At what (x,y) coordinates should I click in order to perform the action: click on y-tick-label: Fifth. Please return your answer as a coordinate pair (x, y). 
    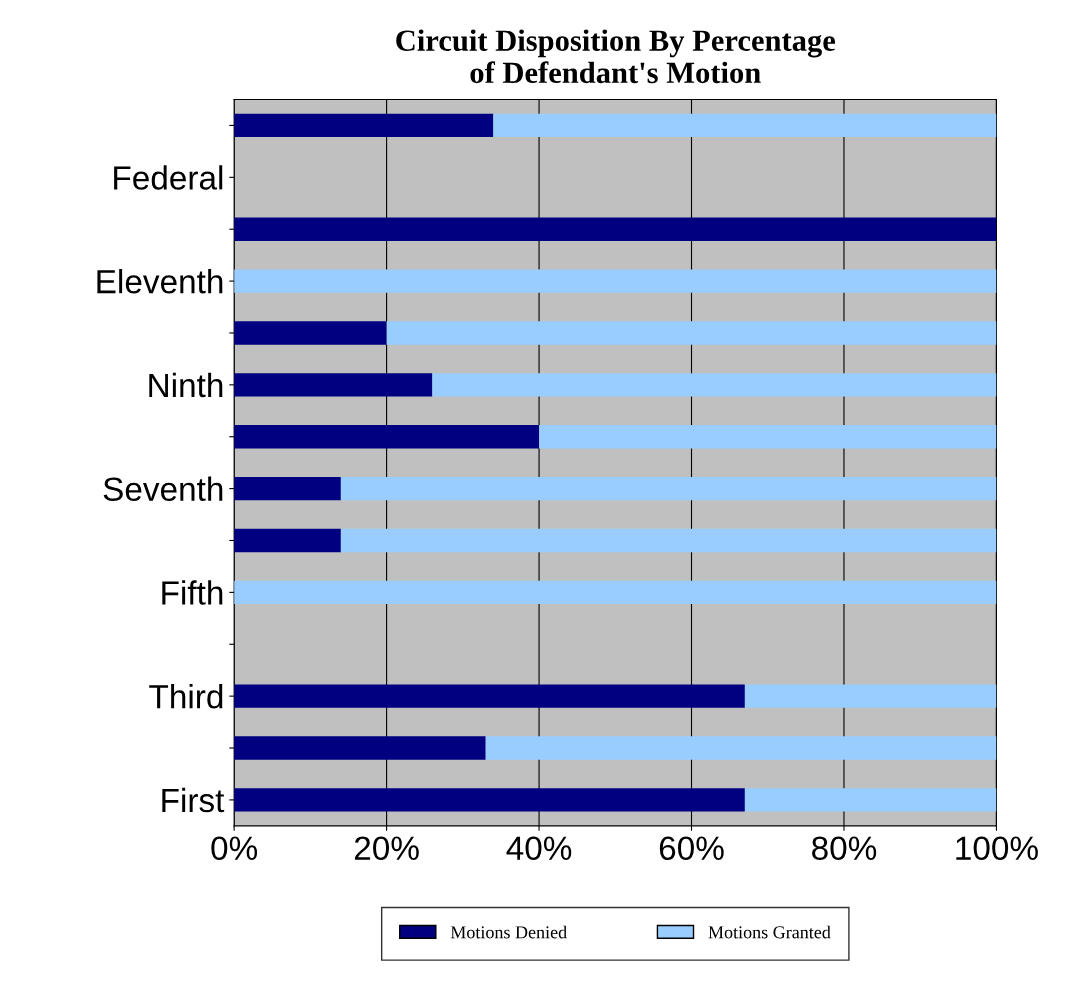
    Looking at the image, I should click on (192, 592).